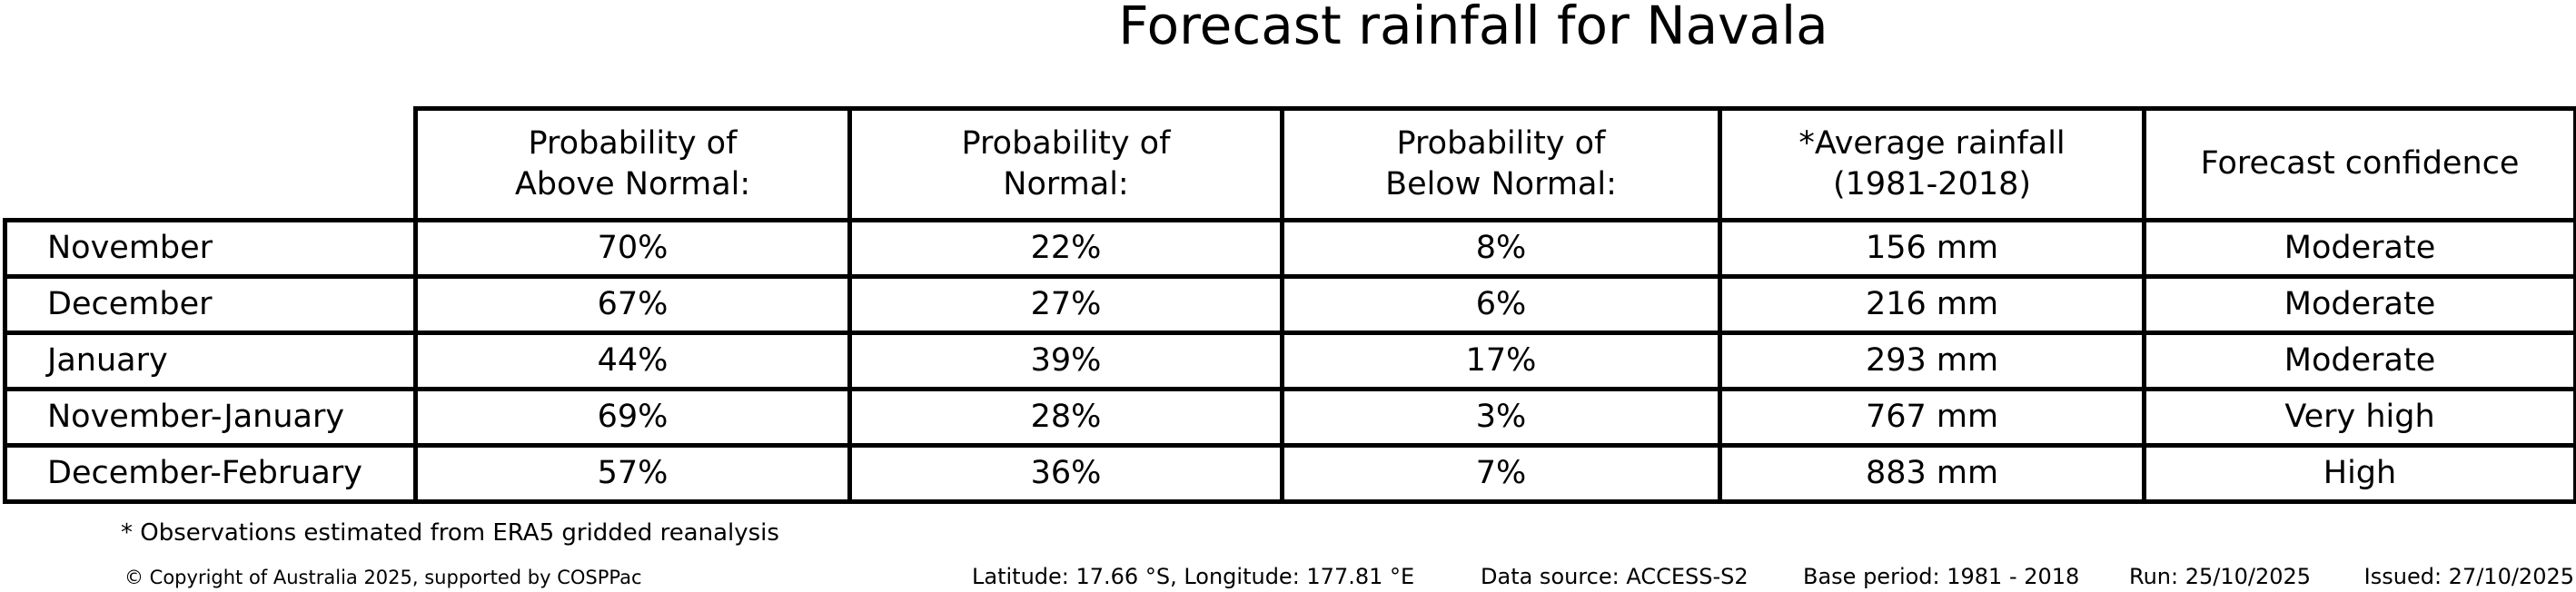 The width and height of the screenshot is (2576, 592). I want to click on header-line: Below Normal:, so click(1501, 184).